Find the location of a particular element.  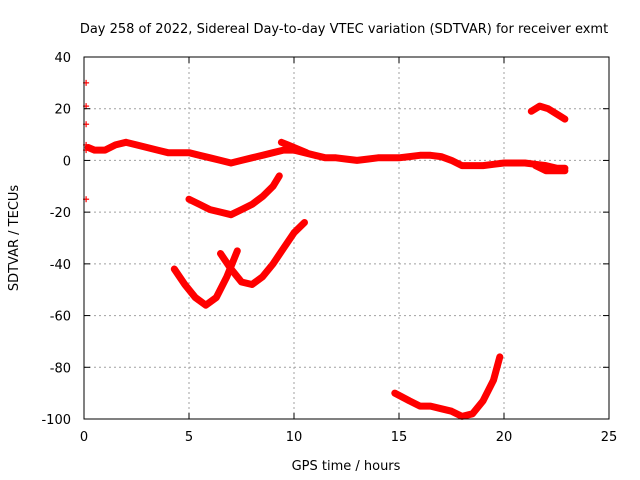

series-arc-40b is located at coordinates (262, 253).